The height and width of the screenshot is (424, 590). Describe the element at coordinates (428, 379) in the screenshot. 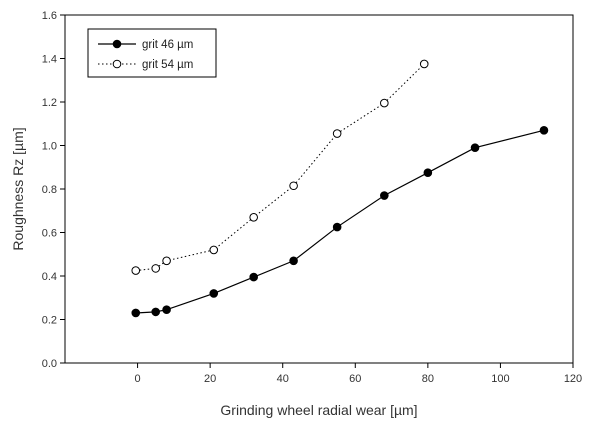

I see `x-tick-label: 80` at that location.